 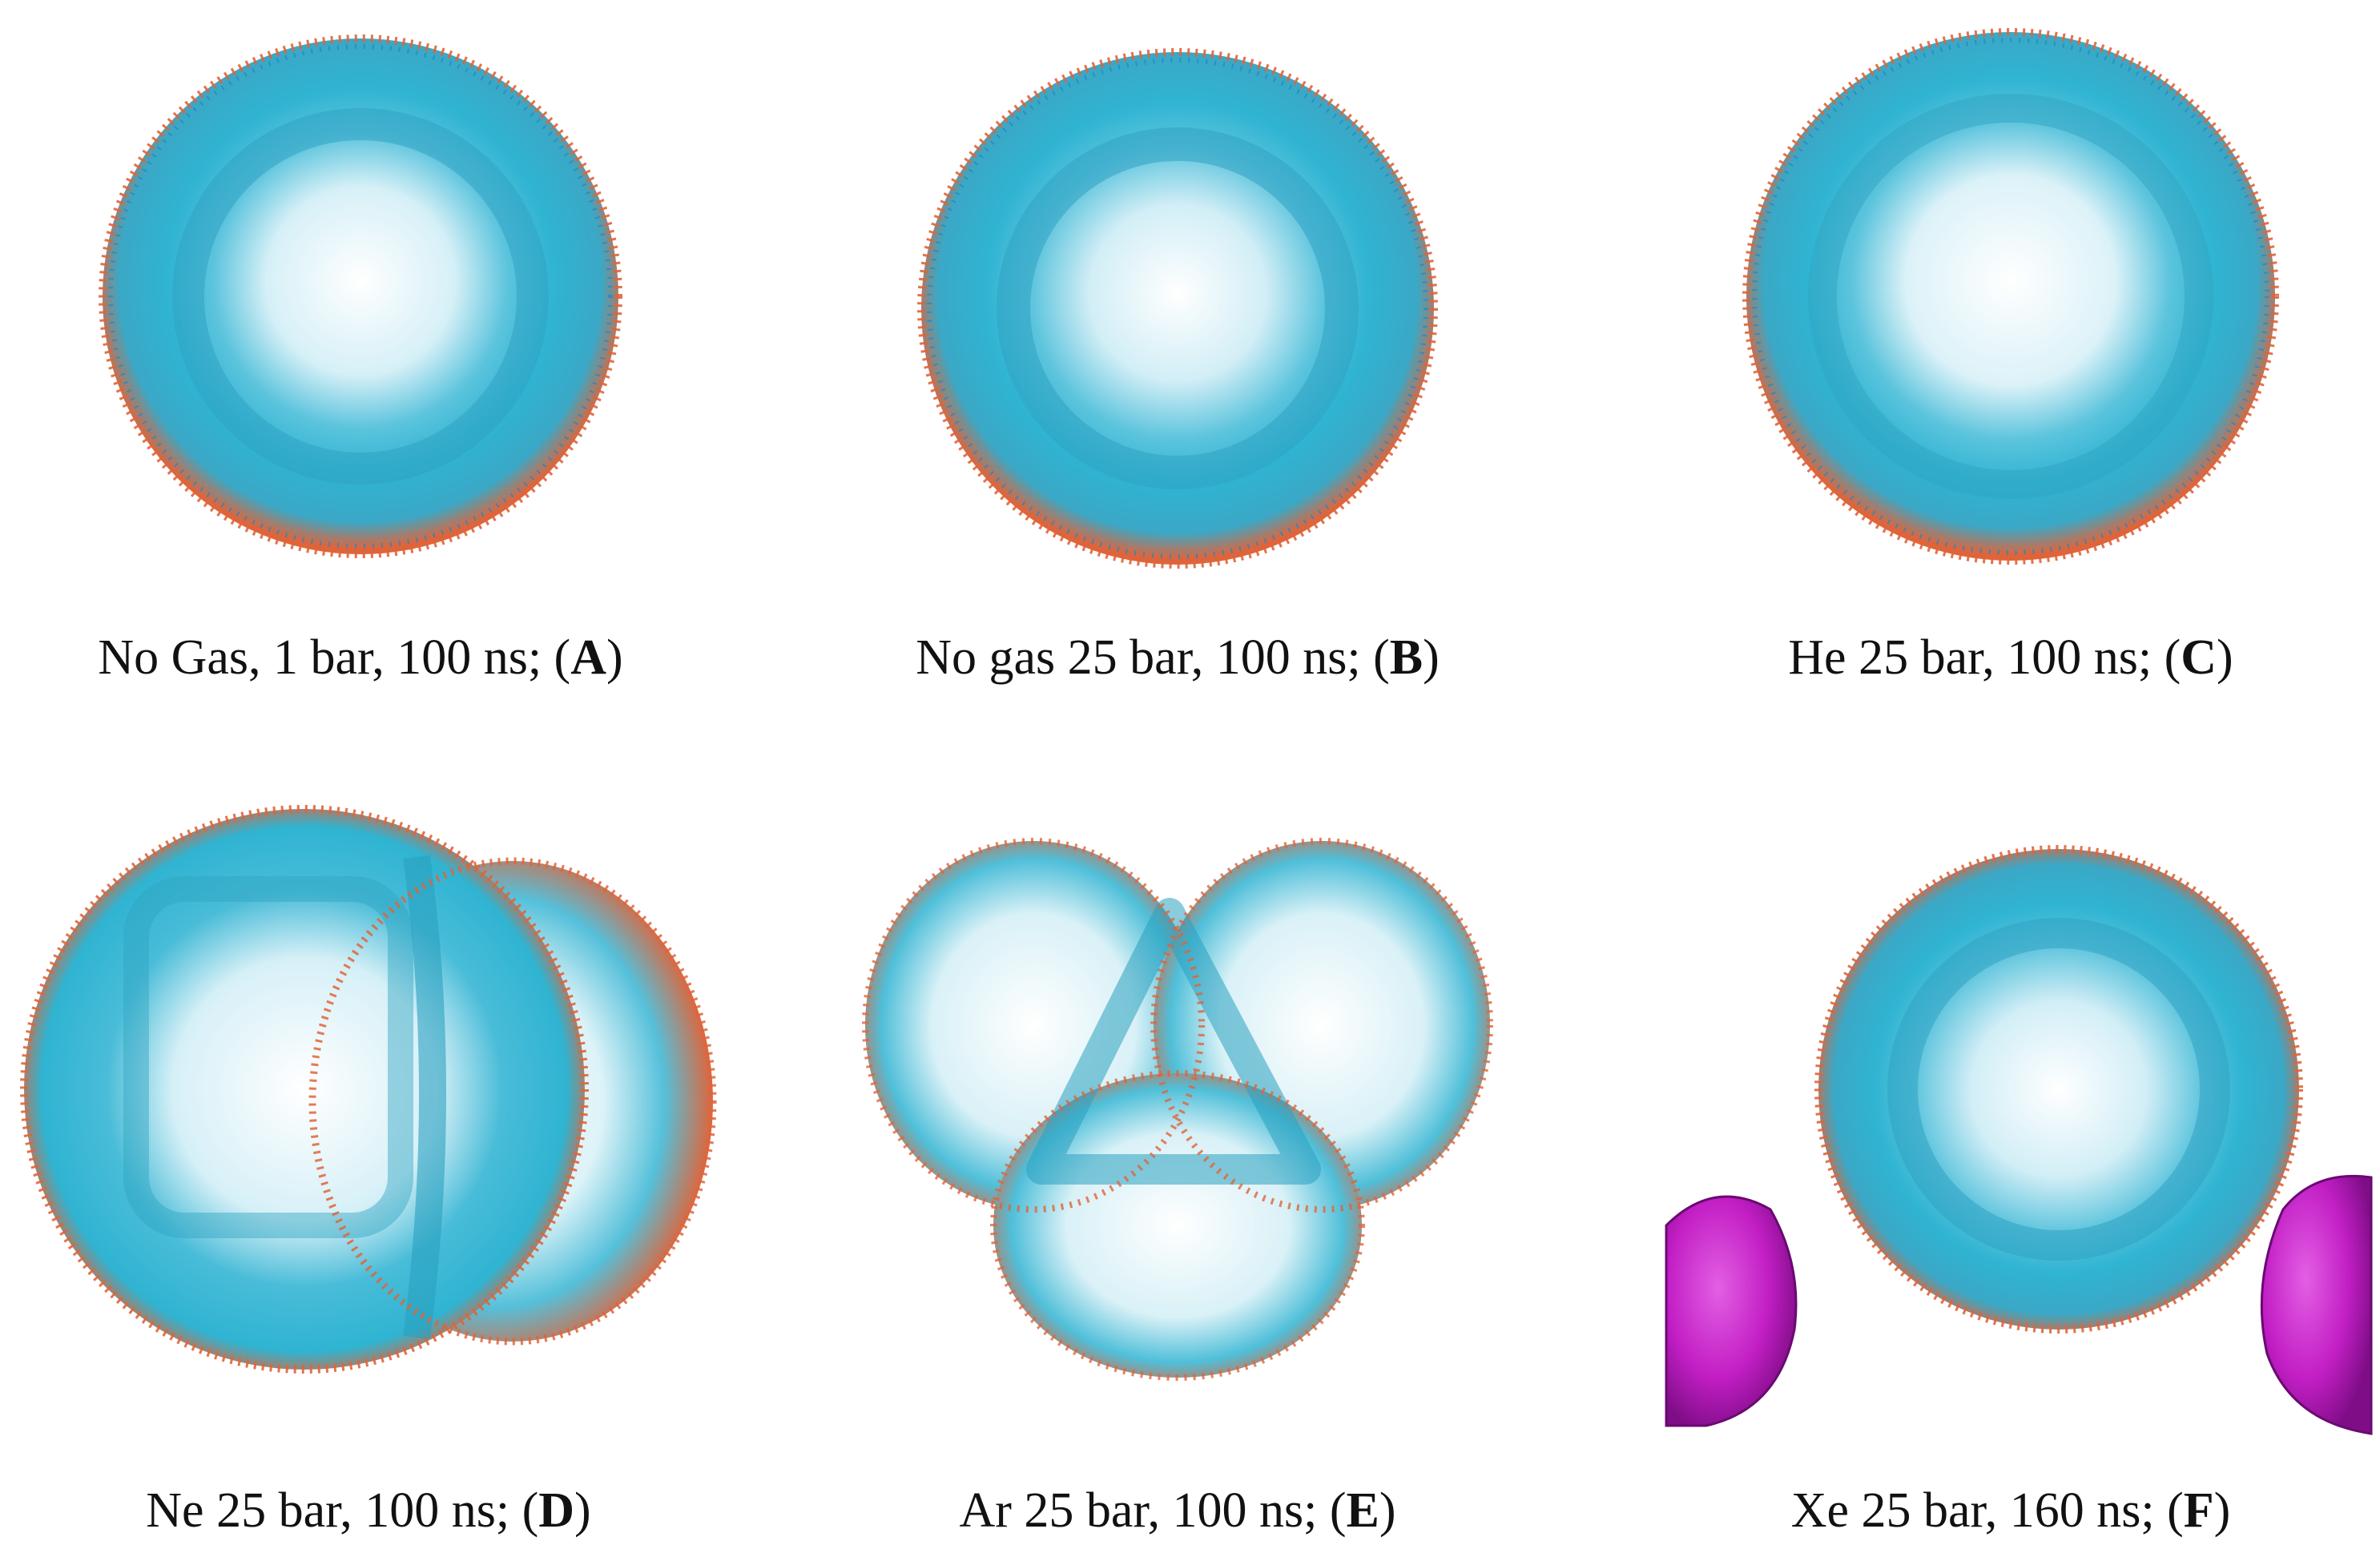 I want to click on panel-b-vesicle-image, so click(x=1177, y=308).